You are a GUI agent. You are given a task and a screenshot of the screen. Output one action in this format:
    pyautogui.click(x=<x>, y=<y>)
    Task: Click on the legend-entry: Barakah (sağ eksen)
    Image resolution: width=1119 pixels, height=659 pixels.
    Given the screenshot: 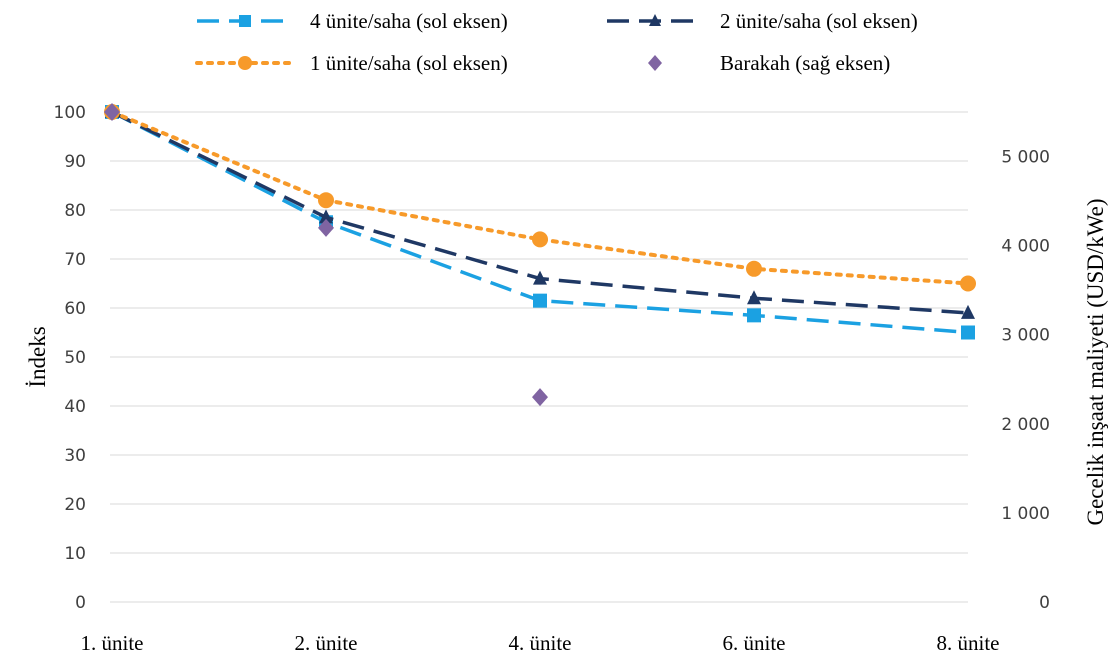 What is the action you would take?
    pyautogui.click(x=769, y=63)
    